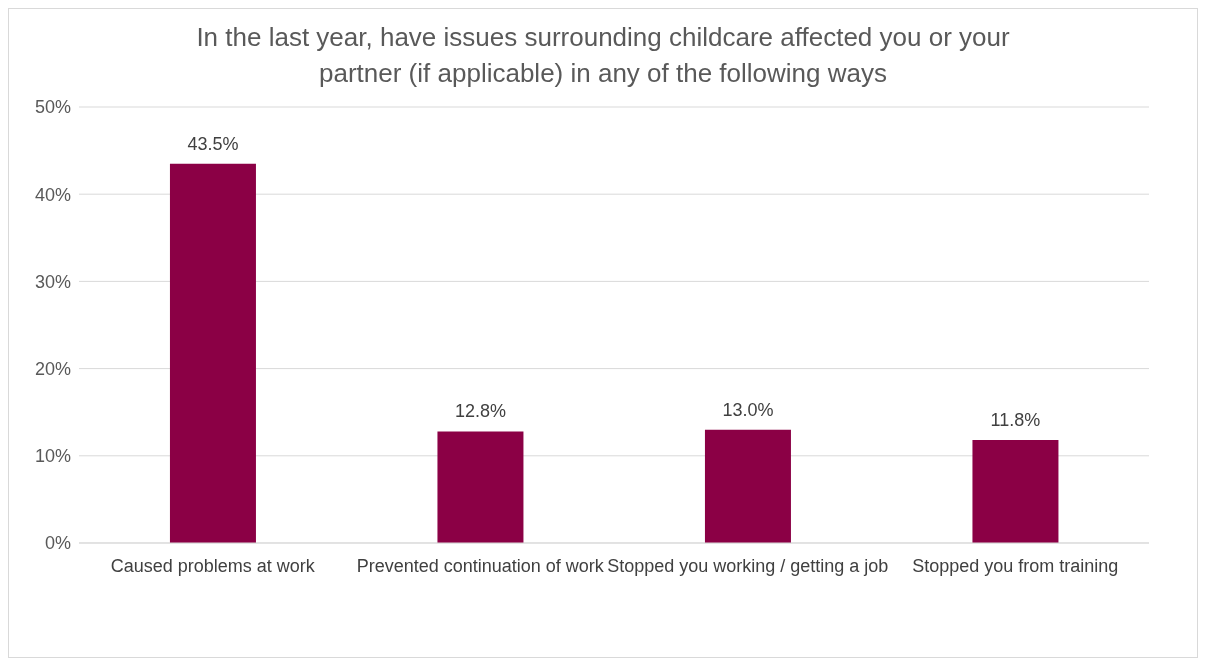 The image size is (1208, 669). I want to click on y-tick-label: 0%, so click(57, 543).